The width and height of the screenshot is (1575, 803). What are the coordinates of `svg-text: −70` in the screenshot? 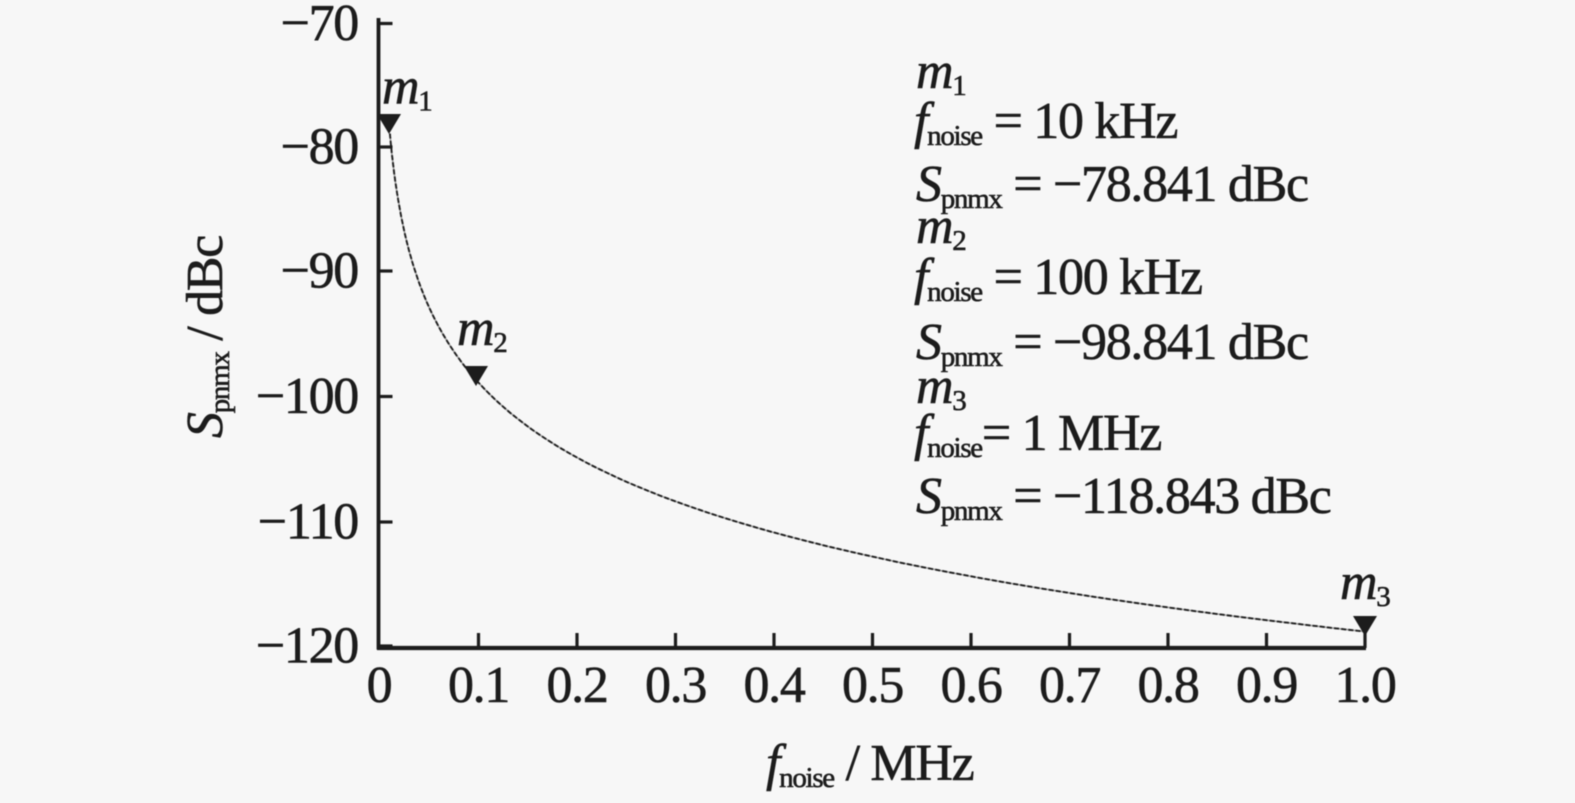 It's located at (320, 26).